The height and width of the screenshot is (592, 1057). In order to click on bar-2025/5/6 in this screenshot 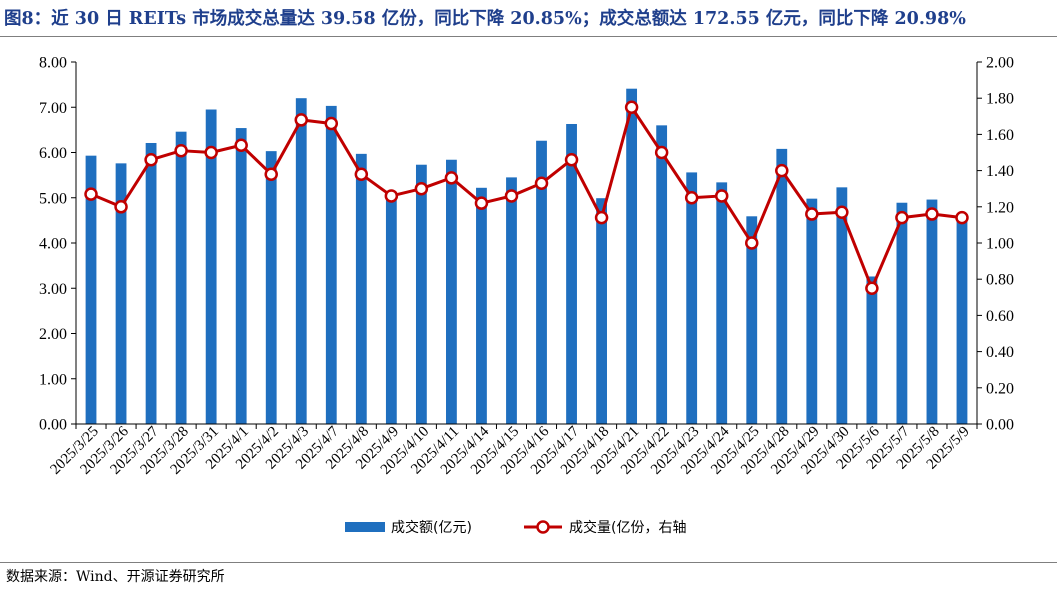, I will do `click(872, 350)`.